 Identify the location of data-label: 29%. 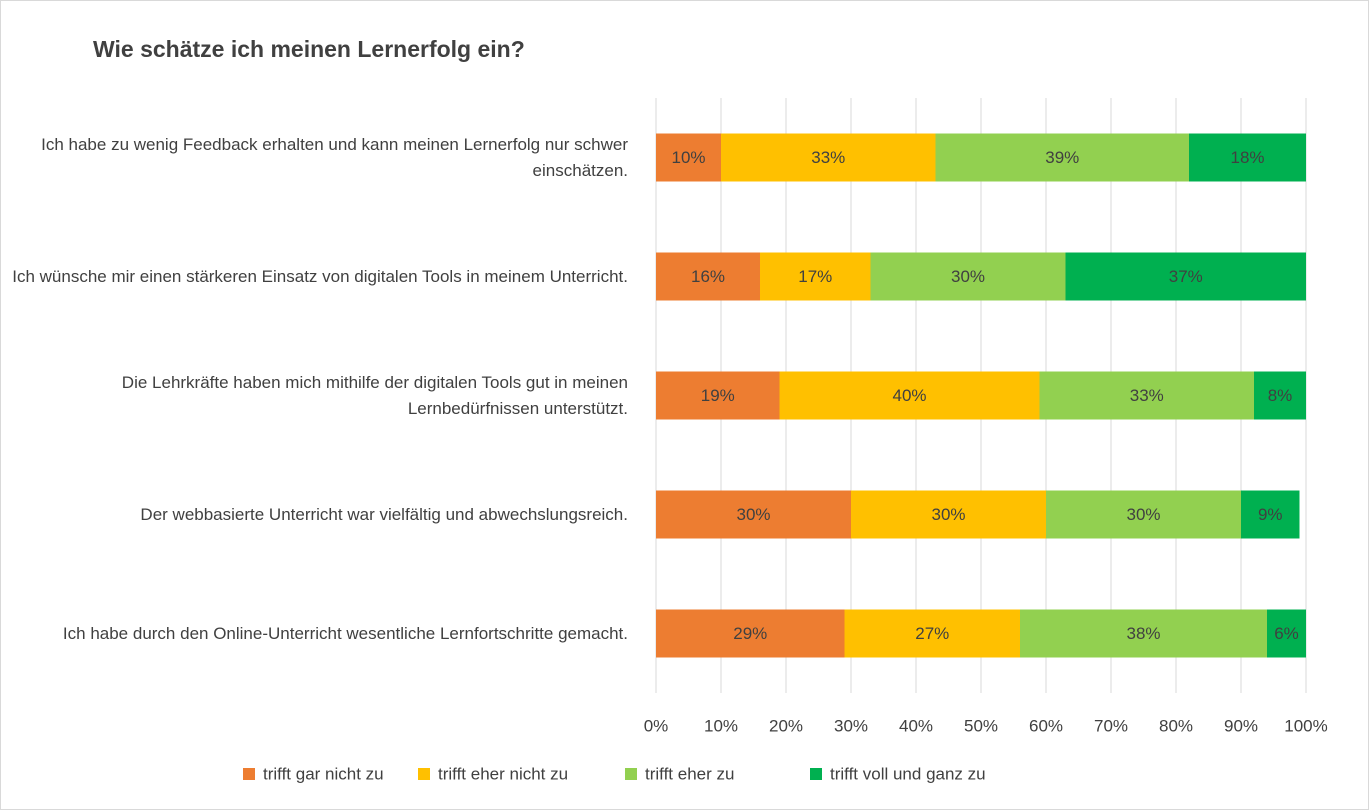
(750, 633).